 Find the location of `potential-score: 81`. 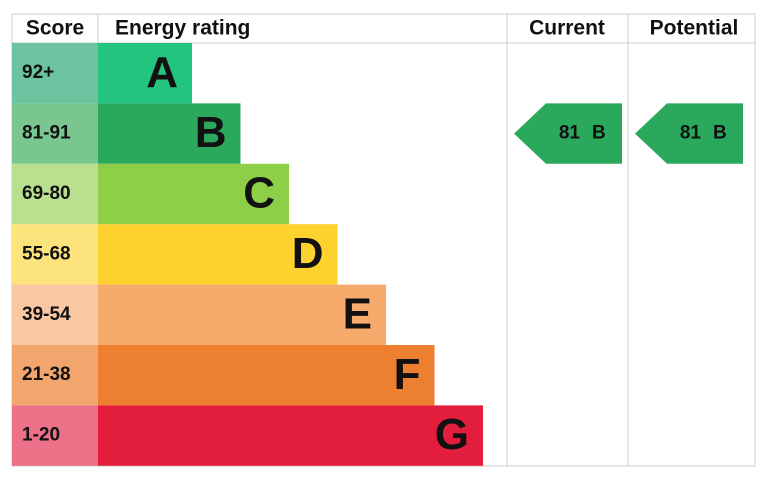

potential-score: 81 is located at coordinates (691, 133).